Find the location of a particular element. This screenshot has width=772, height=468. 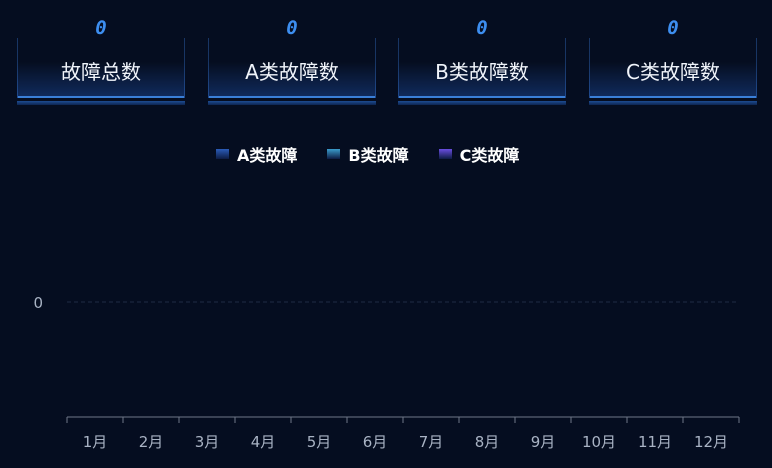

x-tick-label: 3月 is located at coordinates (207, 442).